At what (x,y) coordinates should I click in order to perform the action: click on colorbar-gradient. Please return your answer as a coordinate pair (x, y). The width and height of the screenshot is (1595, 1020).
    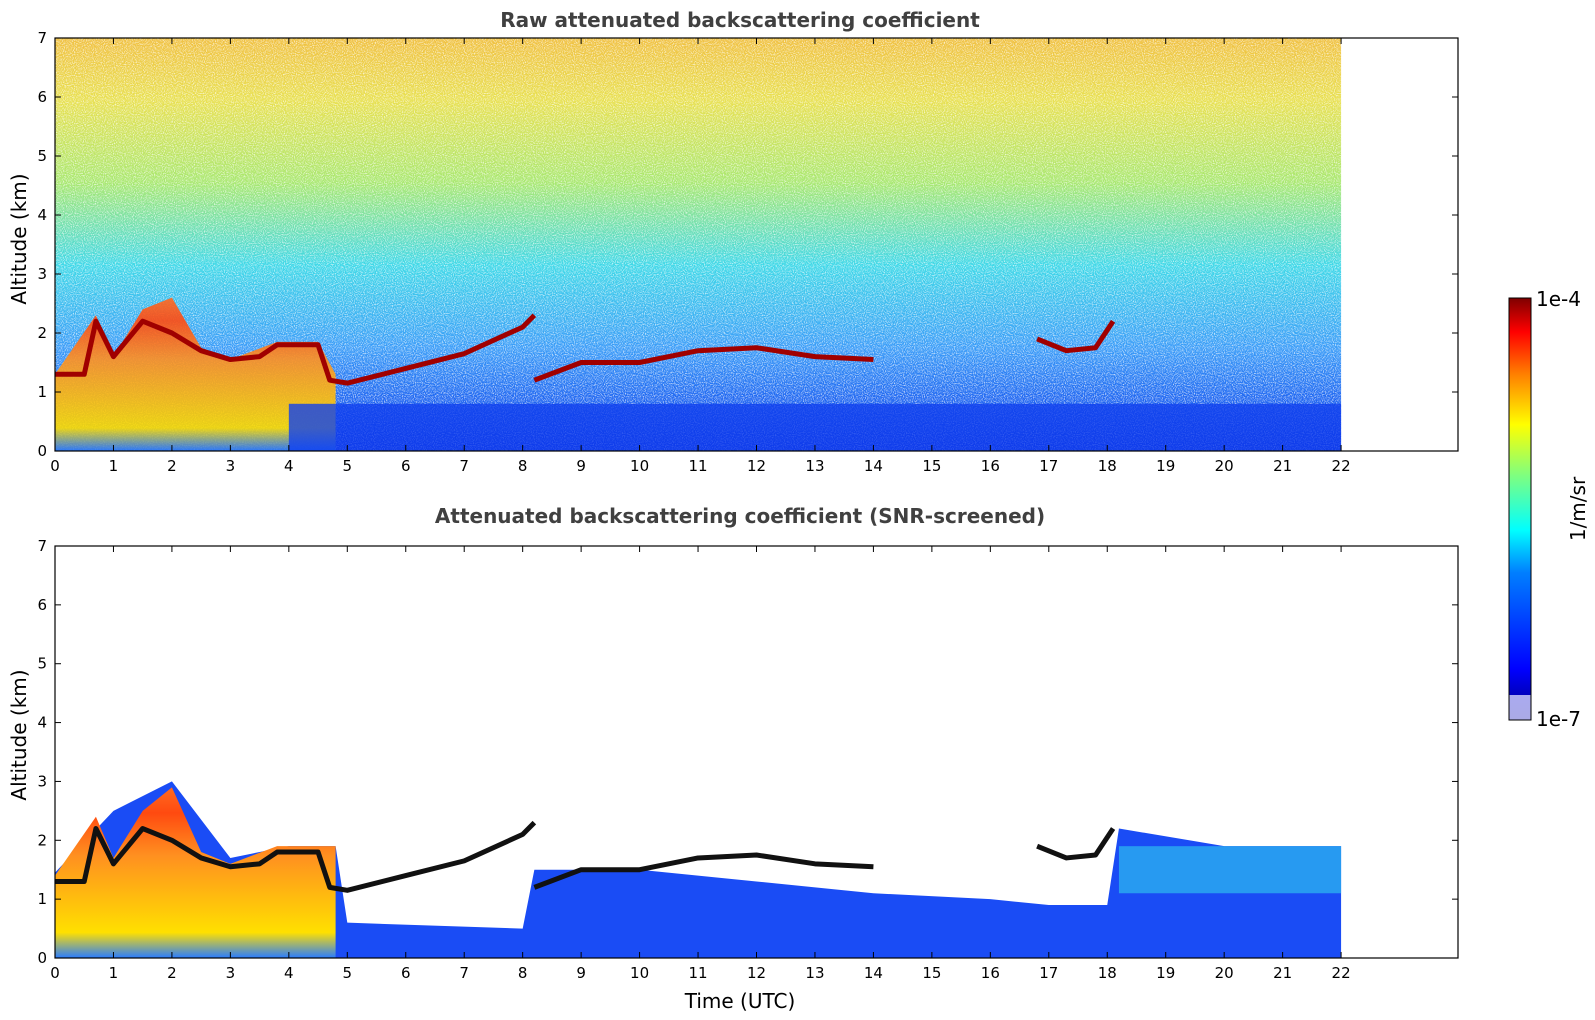
    Looking at the image, I should click on (1520, 509).